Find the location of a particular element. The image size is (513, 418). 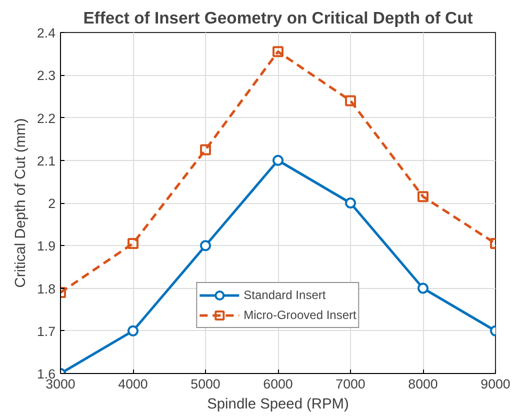

chart-title: Effect of Insert Geometry on Critical Depth of Cut is located at coordinates (278, 18).